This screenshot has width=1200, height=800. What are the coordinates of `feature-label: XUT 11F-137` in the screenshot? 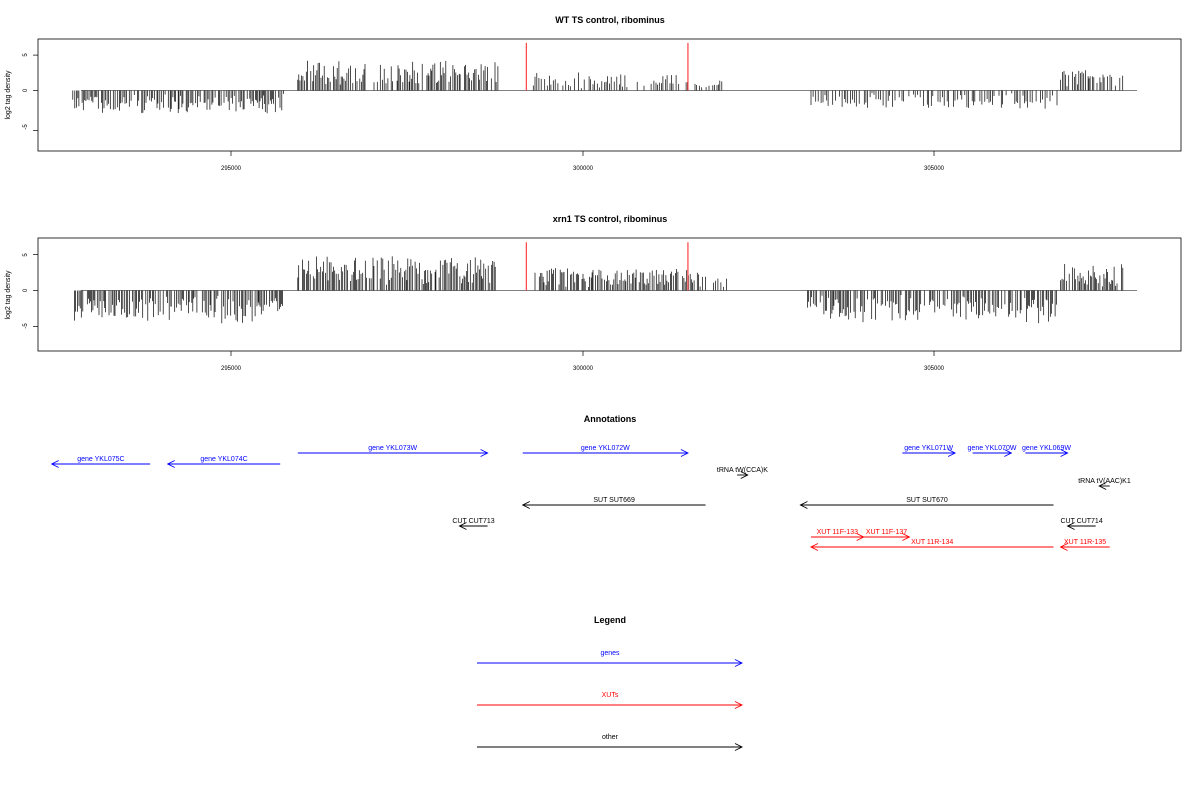 It's located at (886, 532).